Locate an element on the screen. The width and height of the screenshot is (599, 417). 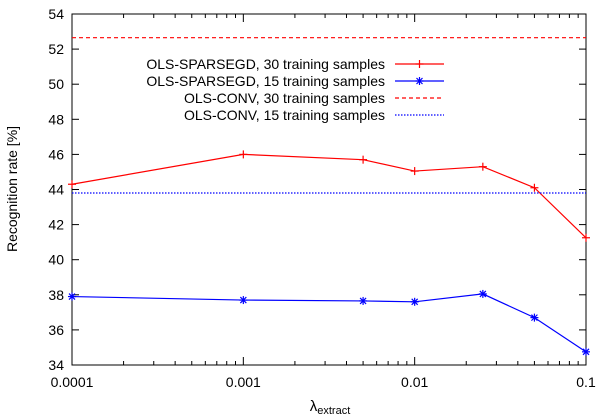
legend-item: OLS-CONV, 30 training samples is located at coordinates (314, 98).